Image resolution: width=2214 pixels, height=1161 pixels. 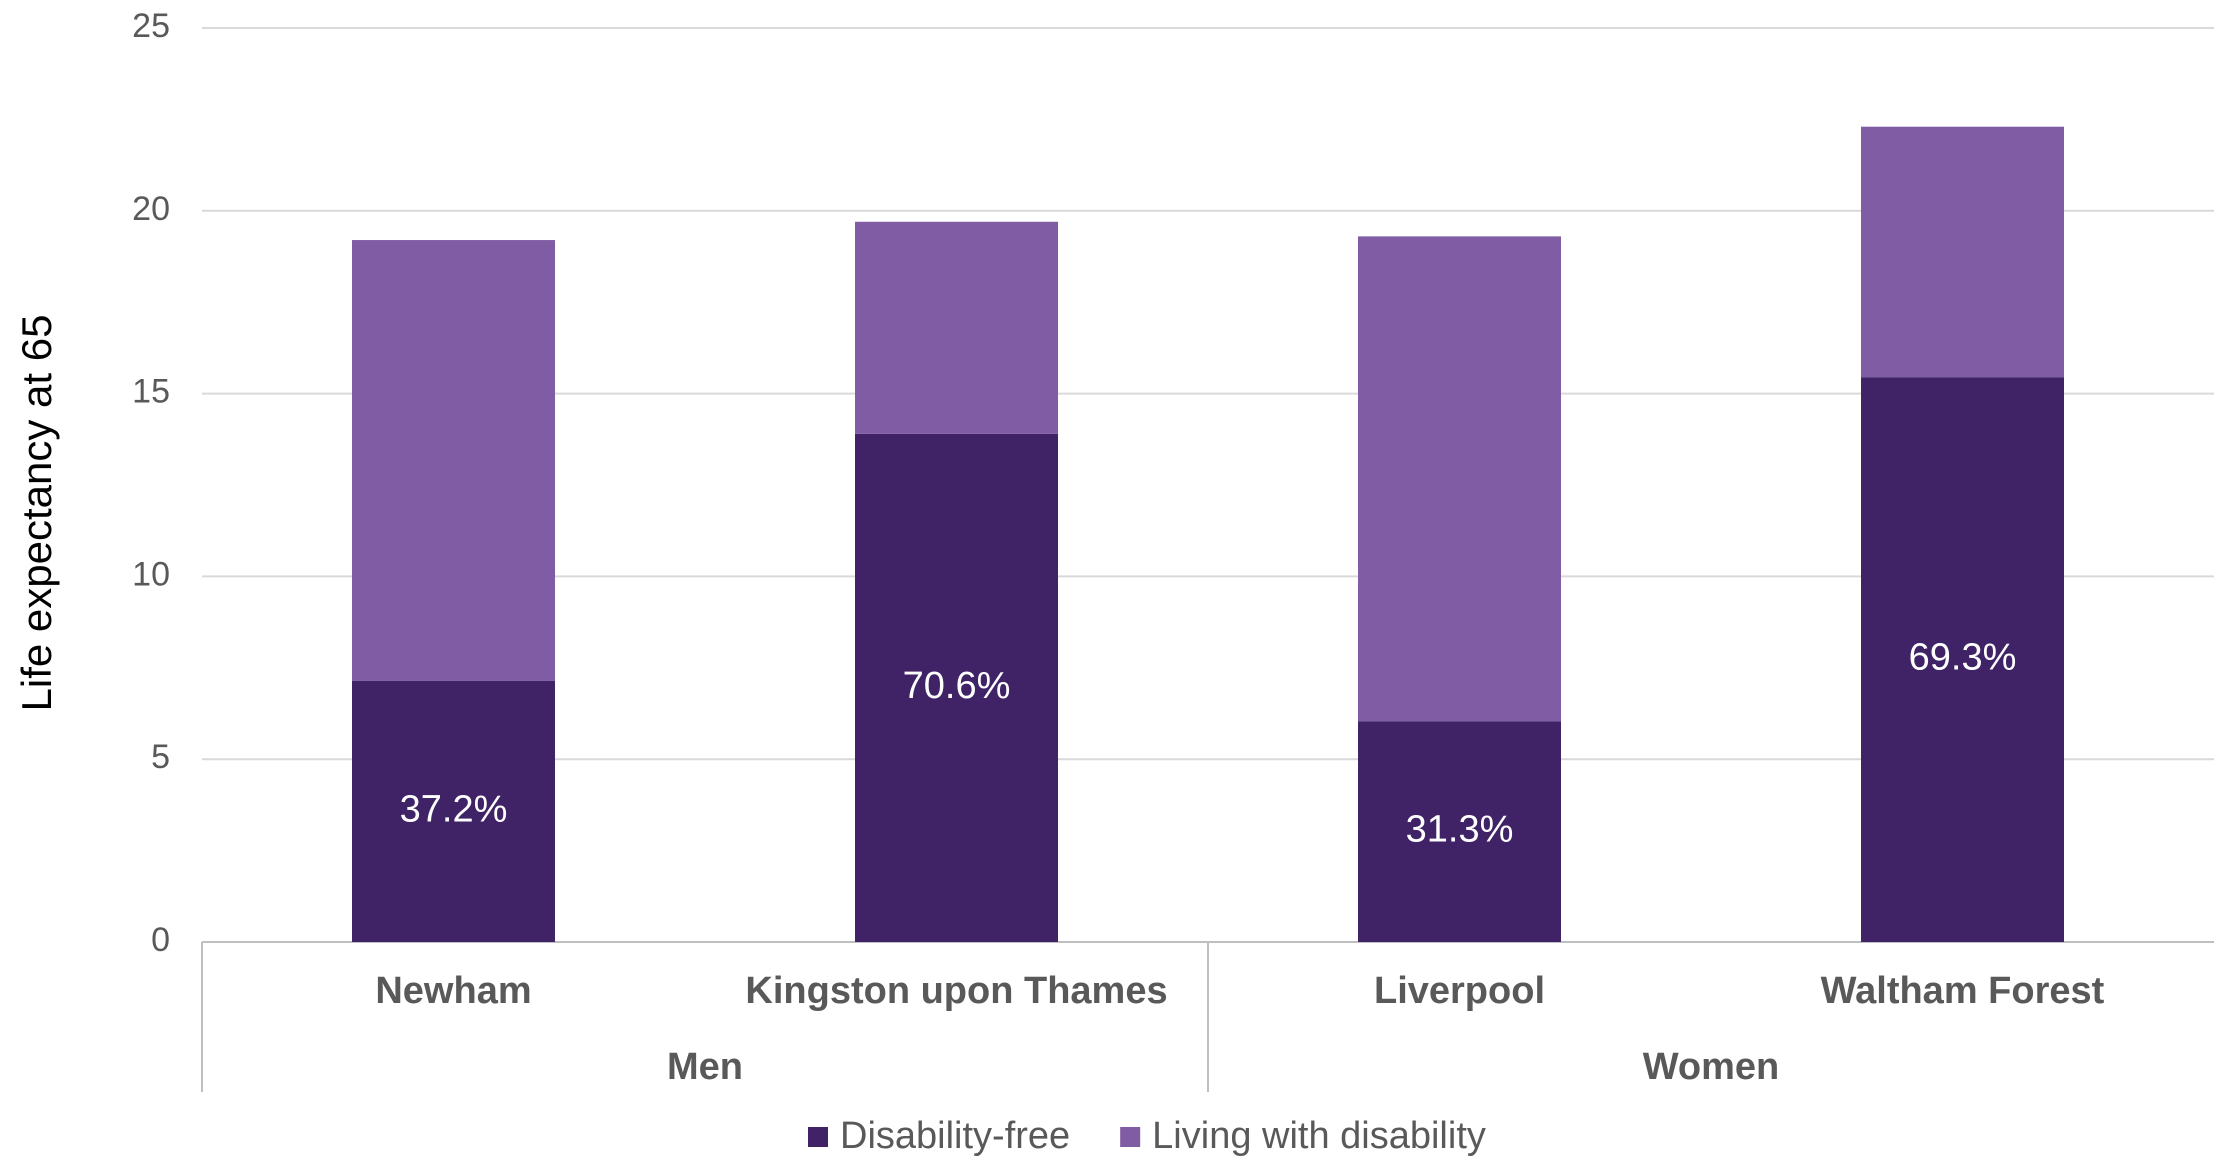 I want to click on x-tick-label: Waltham Forest, so click(x=1963, y=991).